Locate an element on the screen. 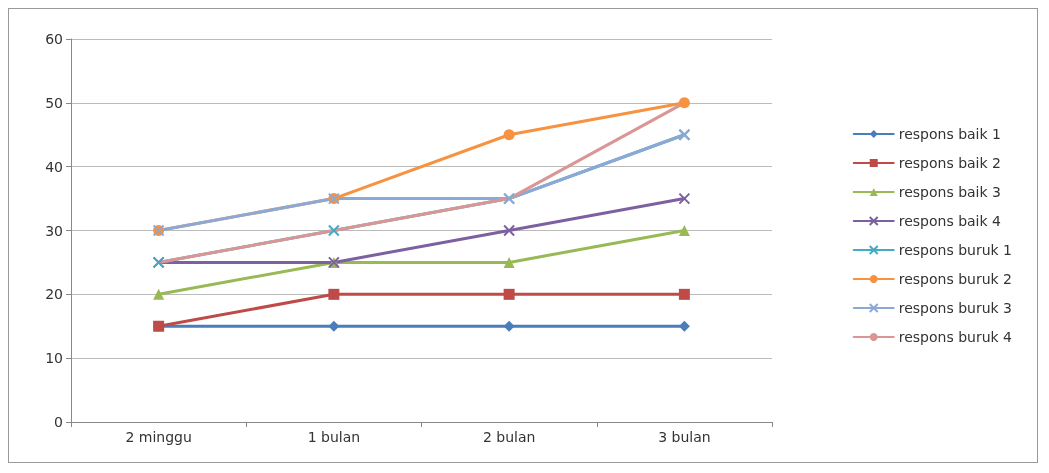 Image resolution: width=1049 pixels, height=473 pixels. x-tick-label: 2 bulan is located at coordinates (509, 437).